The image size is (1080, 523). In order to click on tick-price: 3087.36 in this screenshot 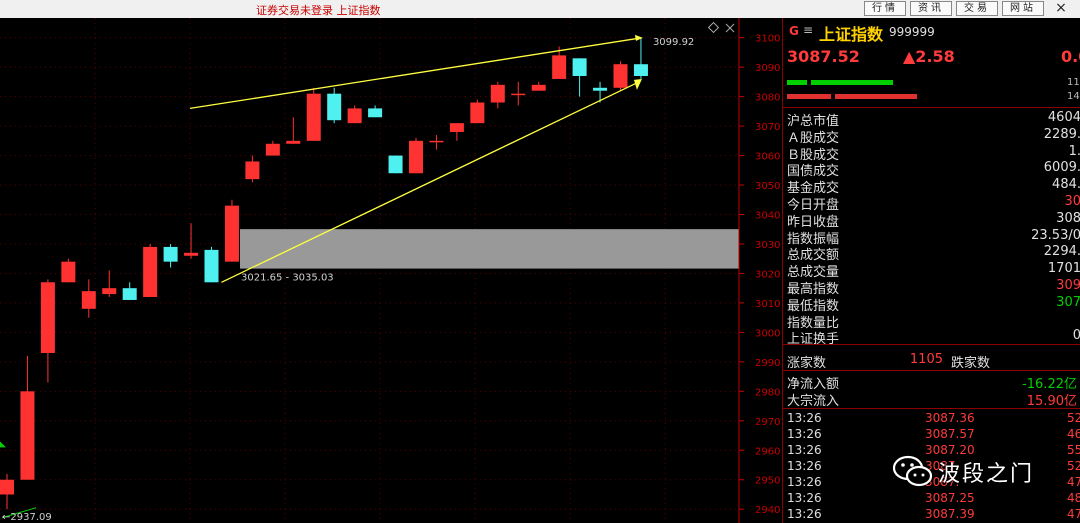, I will do `click(950, 418)`.